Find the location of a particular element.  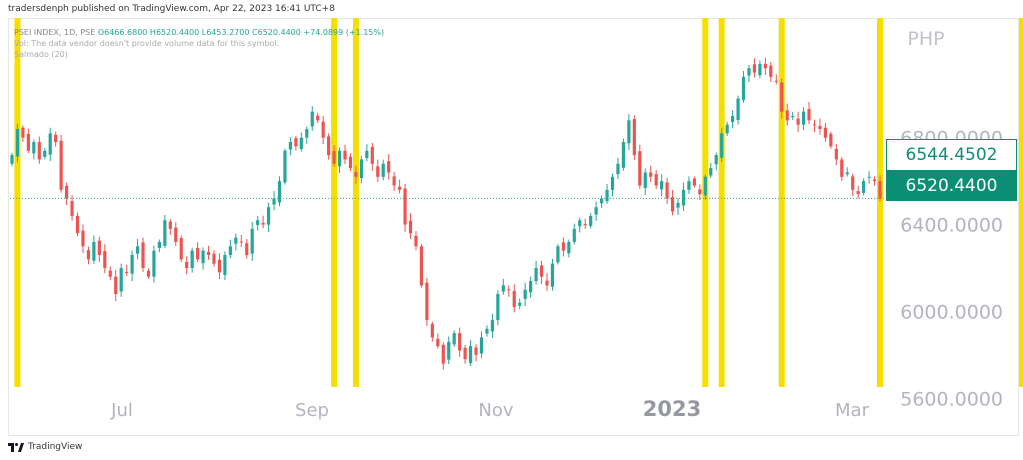

x-tick-4: Mar is located at coordinates (852, 410).